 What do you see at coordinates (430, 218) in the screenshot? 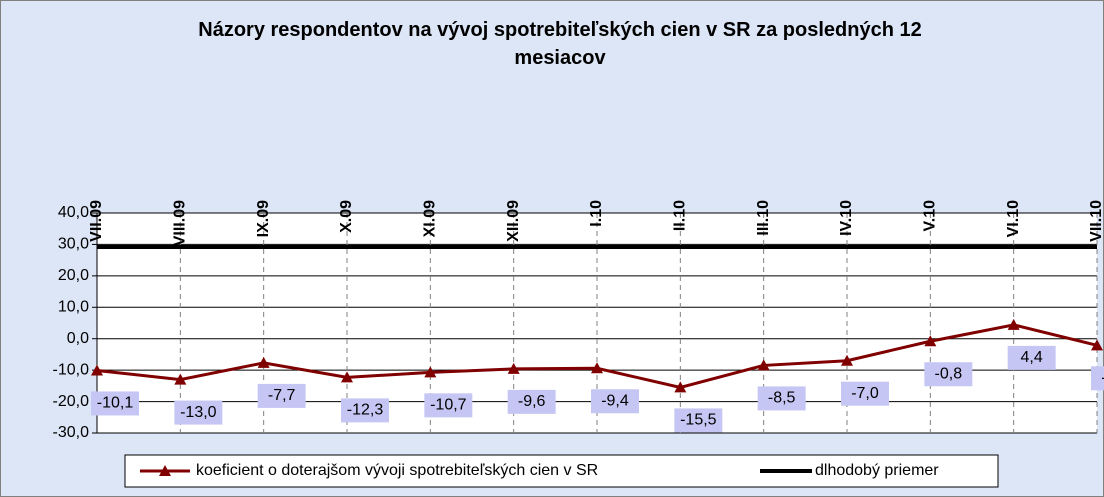
I see `x-tick-label: XI.09` at bounding box center [430, 218].